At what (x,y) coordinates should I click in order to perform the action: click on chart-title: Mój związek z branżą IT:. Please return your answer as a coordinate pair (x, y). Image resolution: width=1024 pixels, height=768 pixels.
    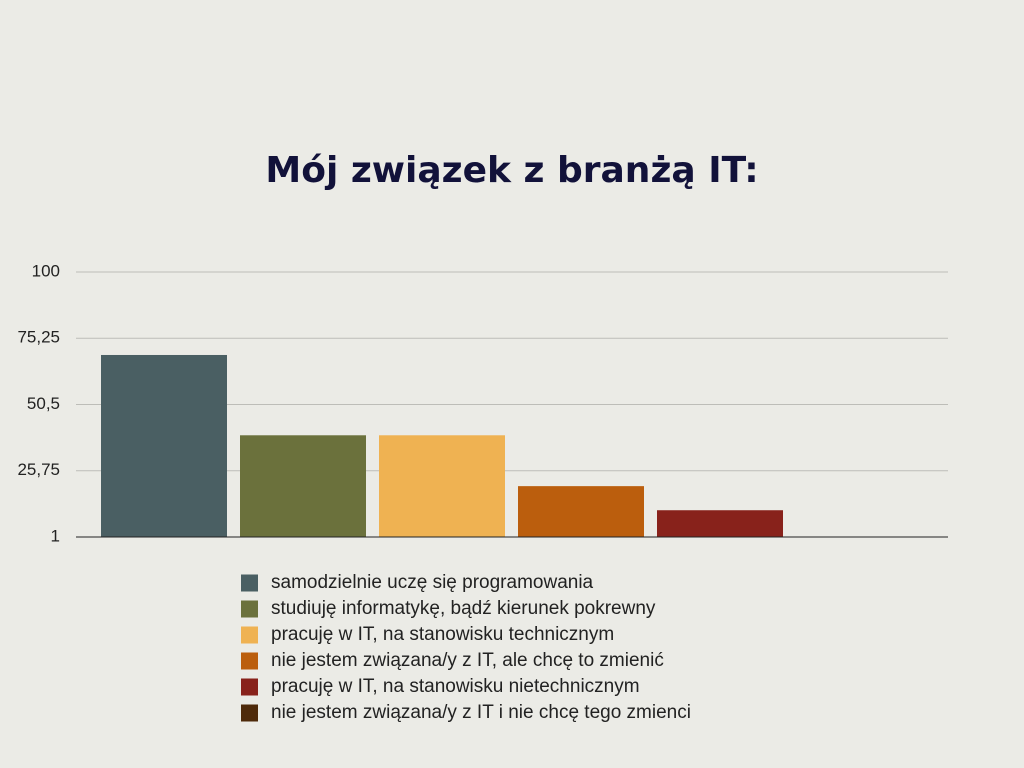
    Looking at the image, I should click on (511, 170).